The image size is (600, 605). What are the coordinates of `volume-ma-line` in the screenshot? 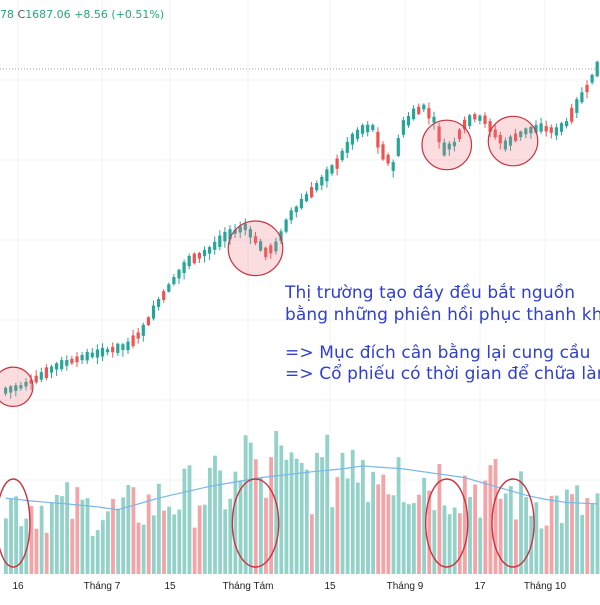 It's located at (301, 488).